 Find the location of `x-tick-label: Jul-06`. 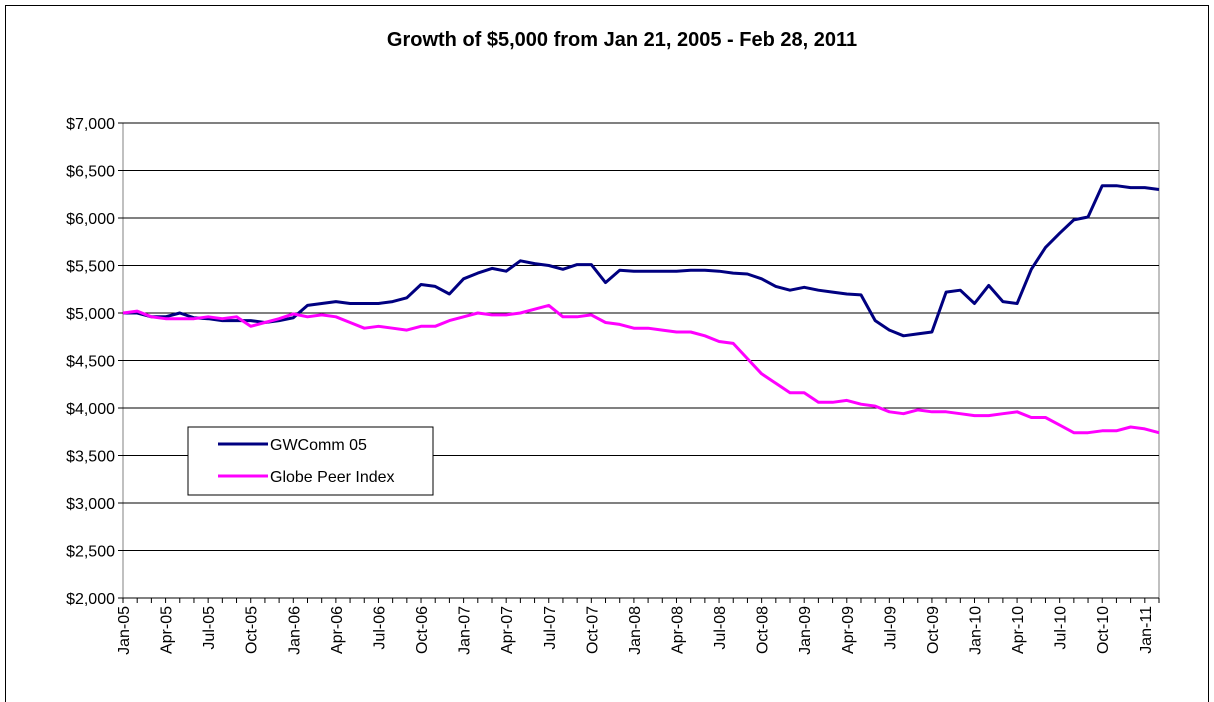

x-tick-label: Jul-06 is located at coordinates (379, 628).